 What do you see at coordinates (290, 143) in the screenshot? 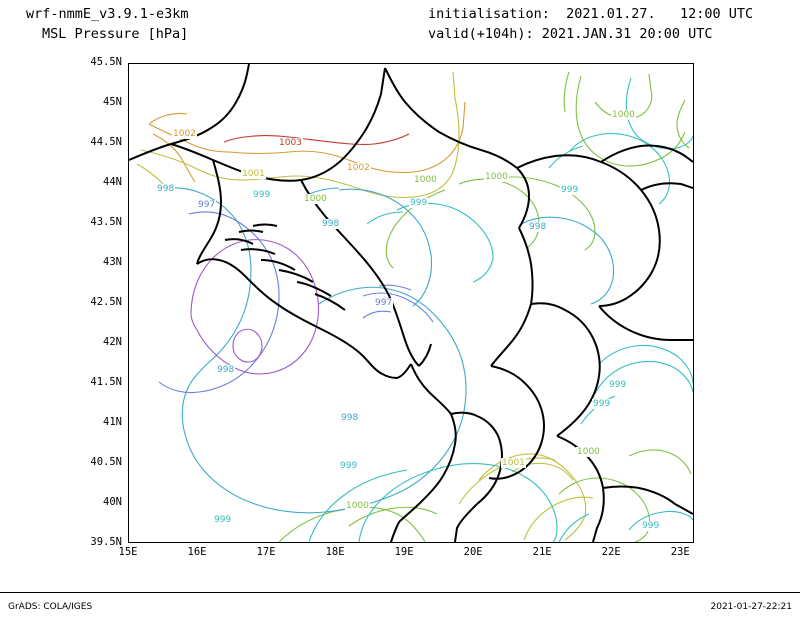
I see `contour-label: 1003` at bounding box center [290, 143].